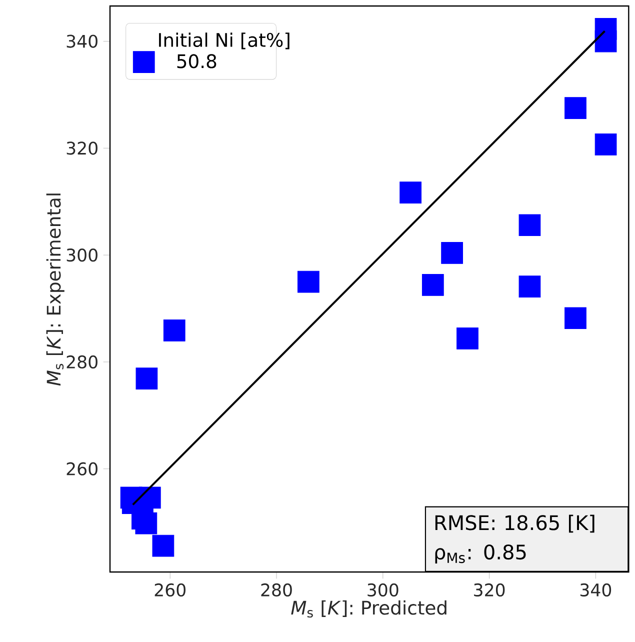  I want to click on y-tick-label: 260, so click(82, 469).